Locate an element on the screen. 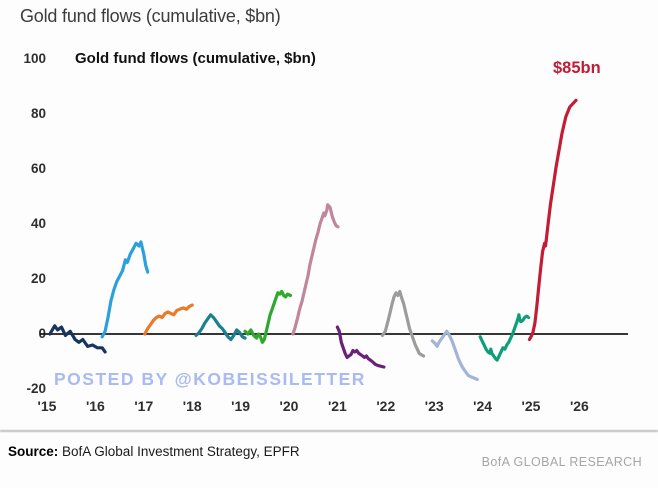 This screenshot has width=658, height=488. y-tick-label: 100 is located at coordinates (34, 58).